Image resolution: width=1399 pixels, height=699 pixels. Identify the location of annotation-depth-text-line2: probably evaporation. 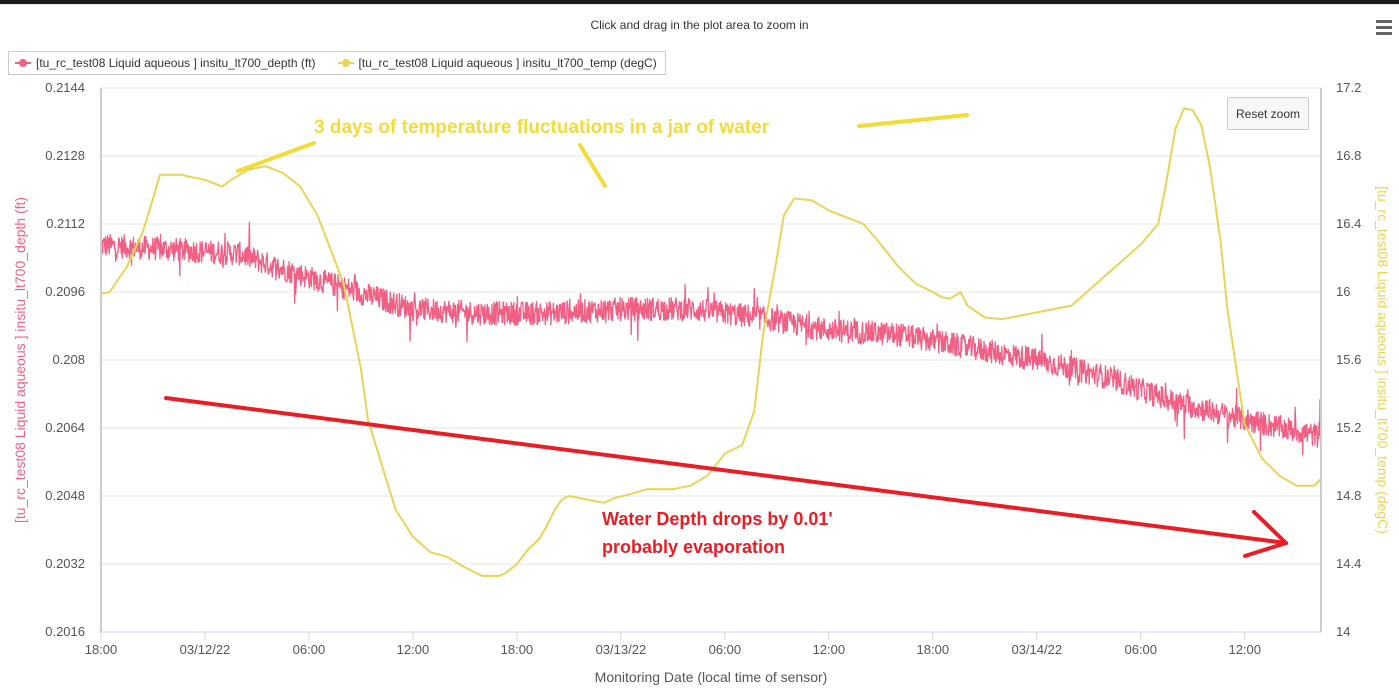
(693, 547).